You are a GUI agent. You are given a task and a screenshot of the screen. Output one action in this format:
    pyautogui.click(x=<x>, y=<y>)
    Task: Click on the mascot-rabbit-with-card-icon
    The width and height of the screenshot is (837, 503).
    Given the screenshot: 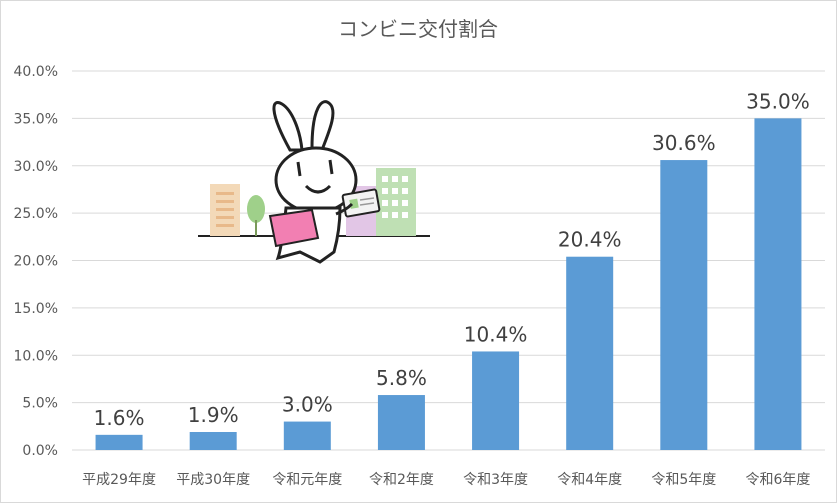 What is the action you would take?
    pyautogui.click(x=314, y=182)
    